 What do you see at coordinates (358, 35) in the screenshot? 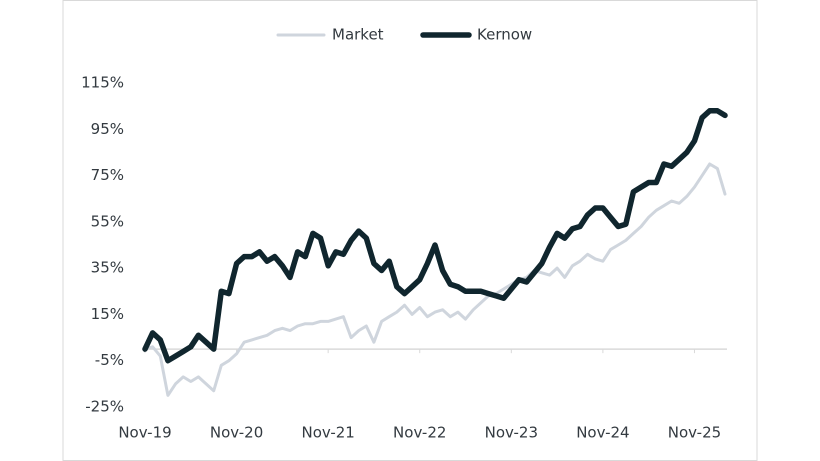
I see `legend-label: Market` at bounding box center [358, 35].